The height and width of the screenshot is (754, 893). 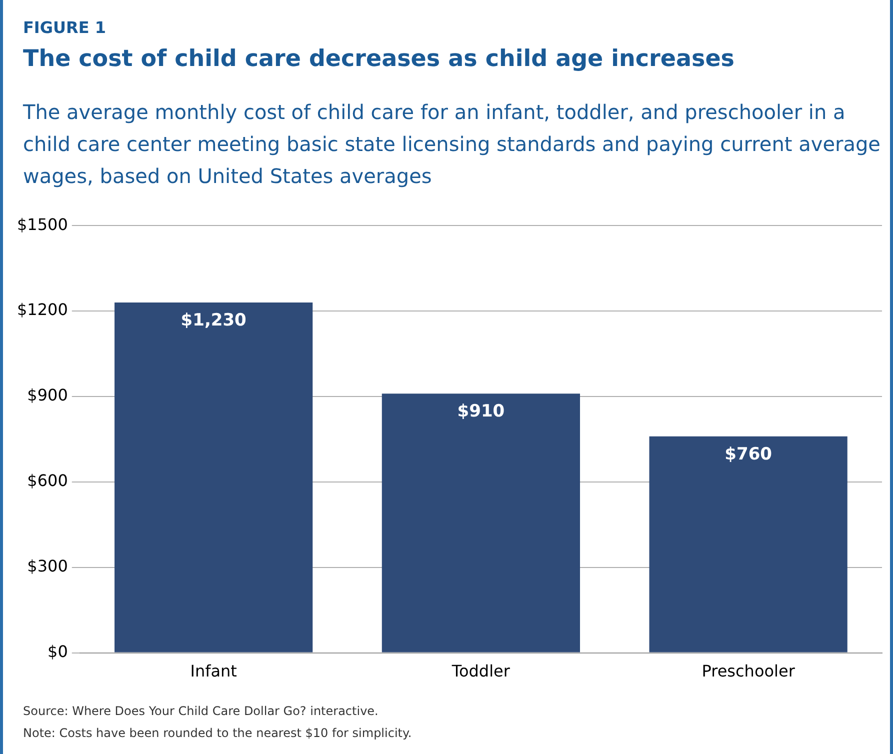 I want to click on y-tick-label: $600, so click(x=47, y=480).